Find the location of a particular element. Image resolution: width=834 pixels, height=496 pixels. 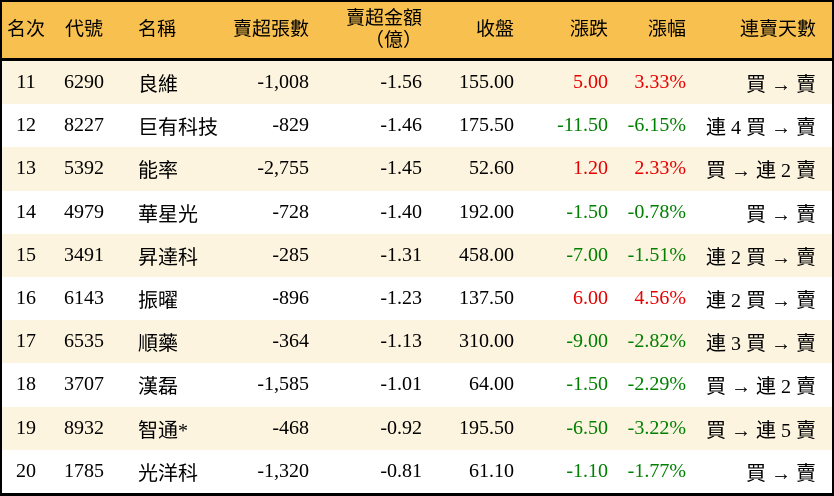

cell-code: 8932 is located at coordinates (84, 427).